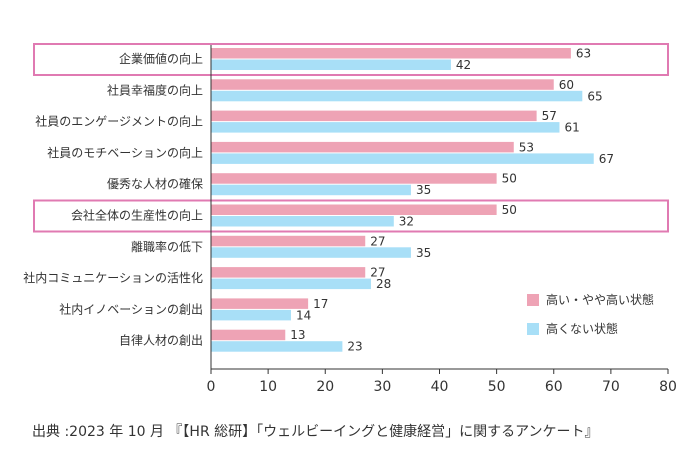  What do you see at coordinates (583, 54) in the screenshot?
I see `value-label: 63` at bounding box center [583, 54].